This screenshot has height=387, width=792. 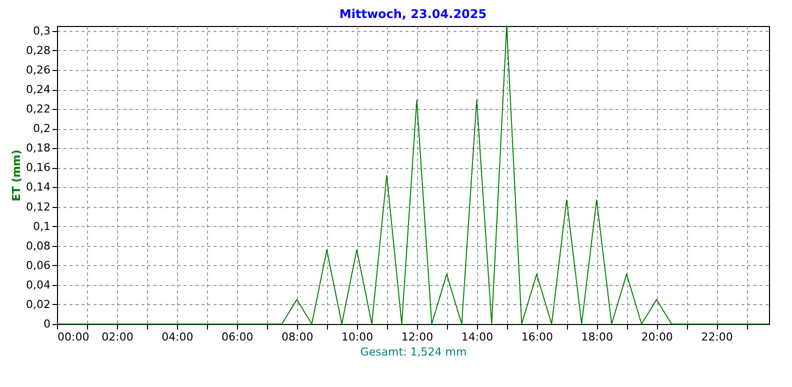 I want to click on y-tick-label: 0,06, so click(x=38, y=265).